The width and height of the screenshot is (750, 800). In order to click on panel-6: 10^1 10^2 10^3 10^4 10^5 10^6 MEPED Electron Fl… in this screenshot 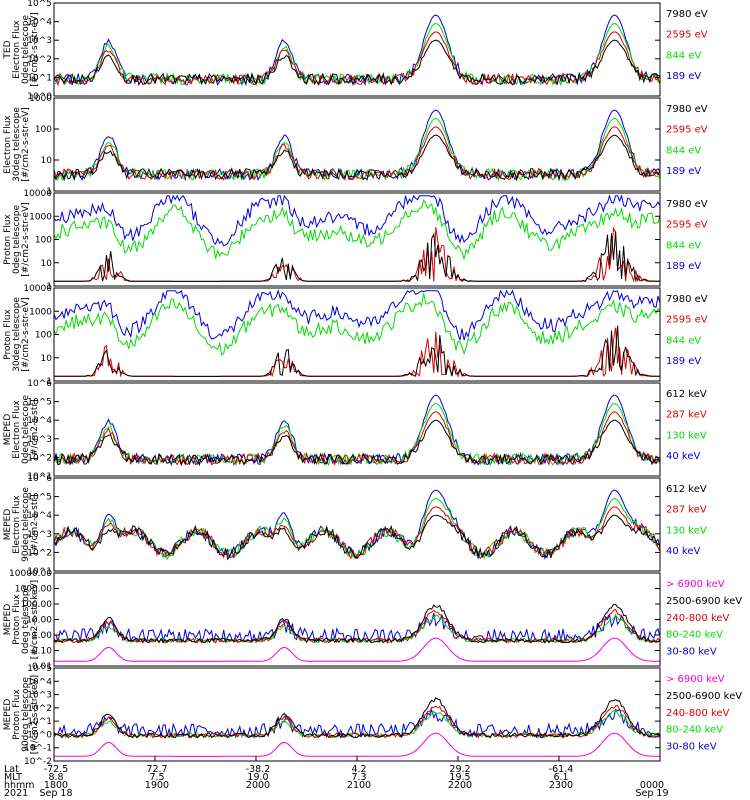, I will do `click(355, 525)`.